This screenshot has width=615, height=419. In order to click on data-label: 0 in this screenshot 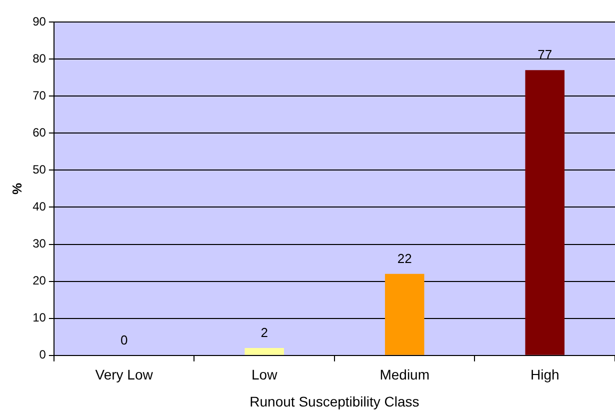, I will do `click(124, 340)`.